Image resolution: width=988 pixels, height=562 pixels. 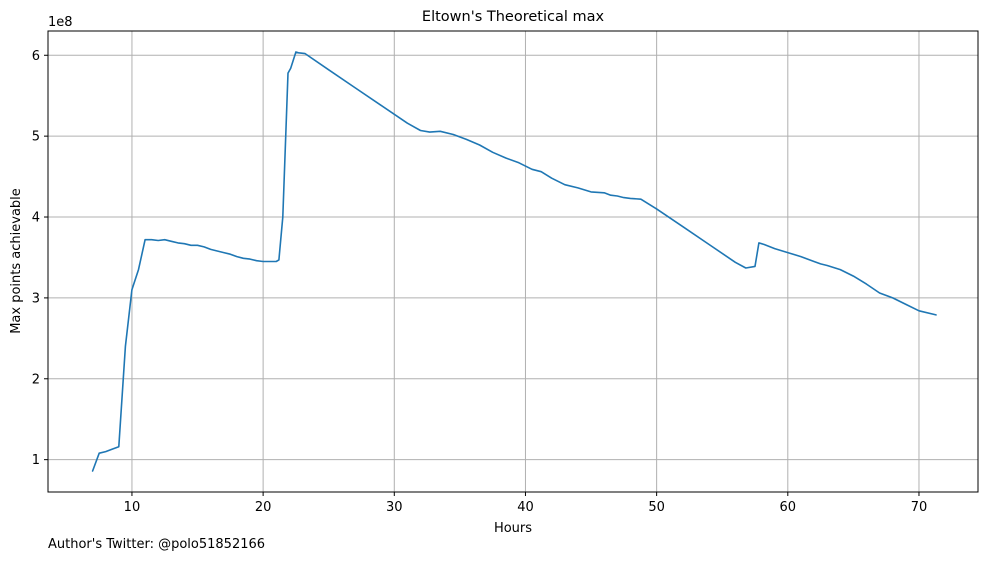 I want to click on x-tick-label: 10, so click(x=132, y=507).